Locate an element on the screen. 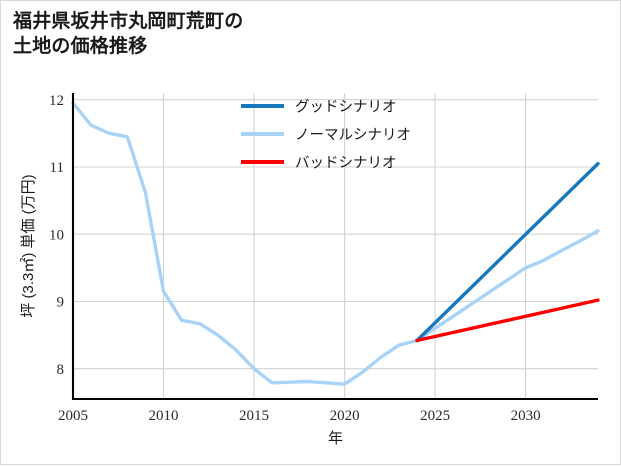  x-tick-label: 2020 is located at coordinates (345, 416).